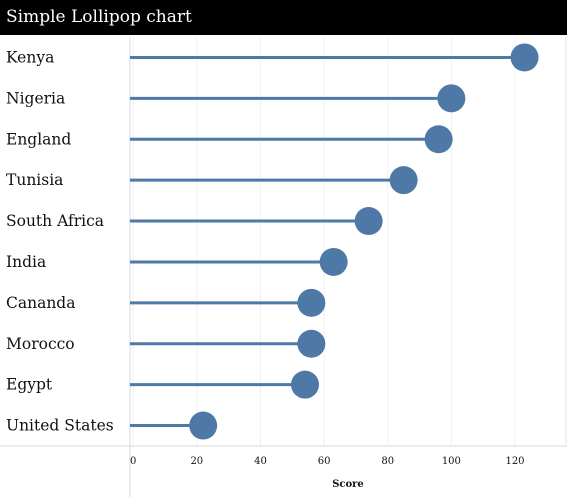 This screenshot has width=567, height=497. Describe the element at coordinates (451, 461) in the screenshot. I see `x-tick-label: 100` at that location.